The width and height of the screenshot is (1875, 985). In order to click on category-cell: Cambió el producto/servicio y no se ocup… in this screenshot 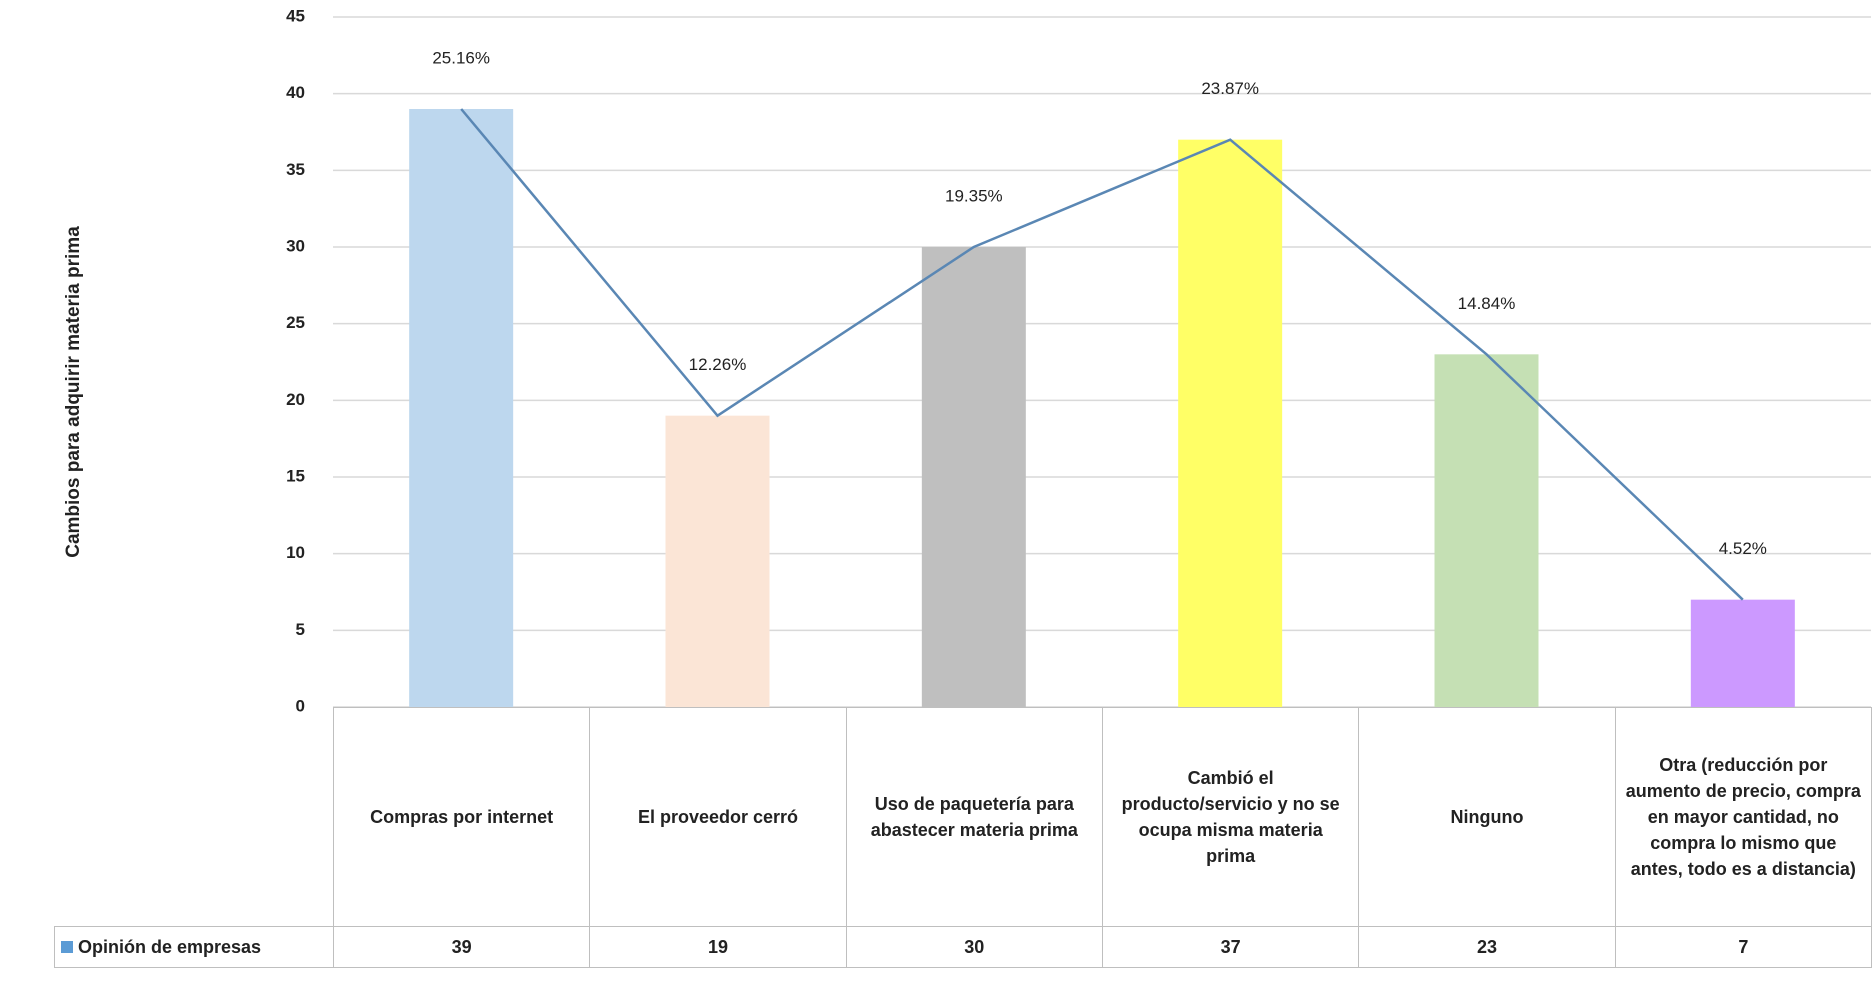, I will do `click(1231, 817)`.